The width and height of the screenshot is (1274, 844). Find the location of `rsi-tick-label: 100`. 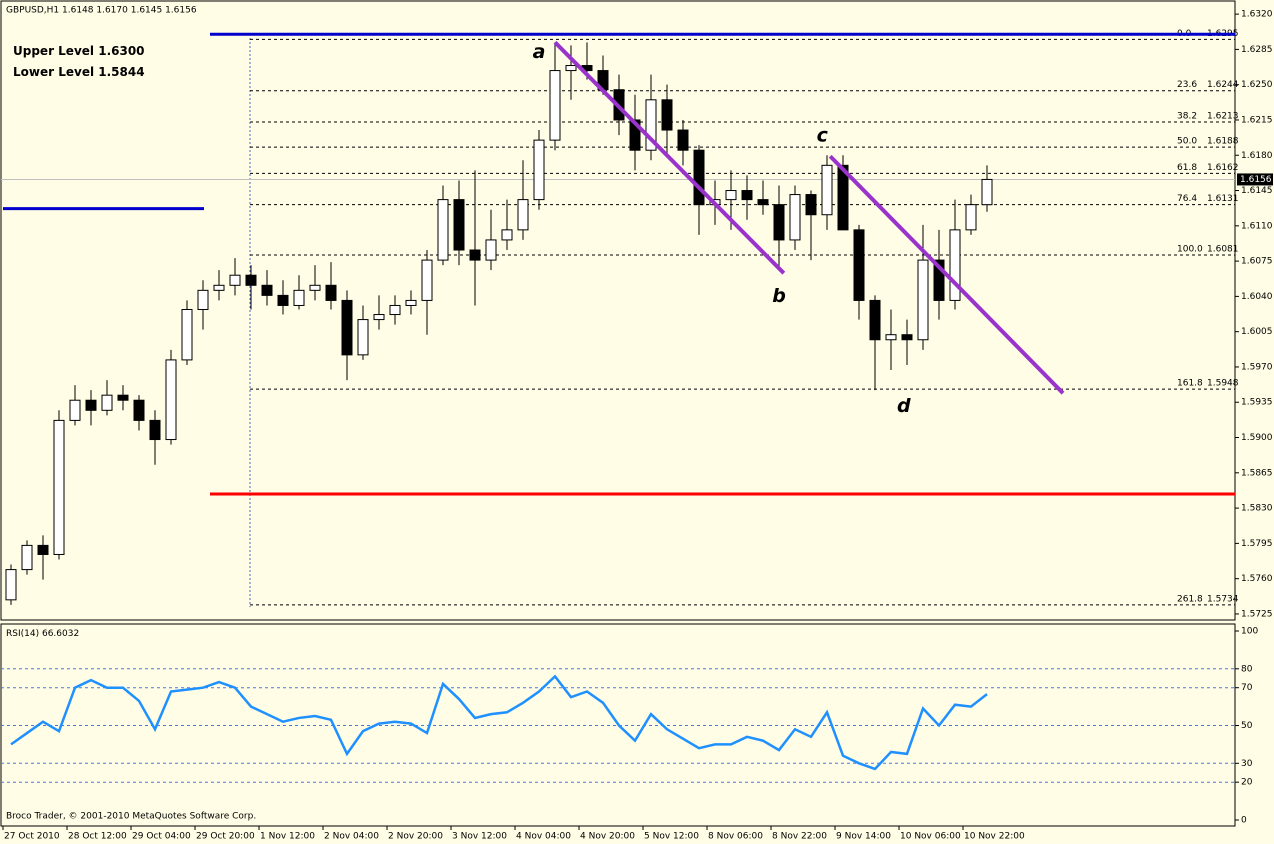

rsi-tick-label: 100 is located at coordinates (1249, 632).